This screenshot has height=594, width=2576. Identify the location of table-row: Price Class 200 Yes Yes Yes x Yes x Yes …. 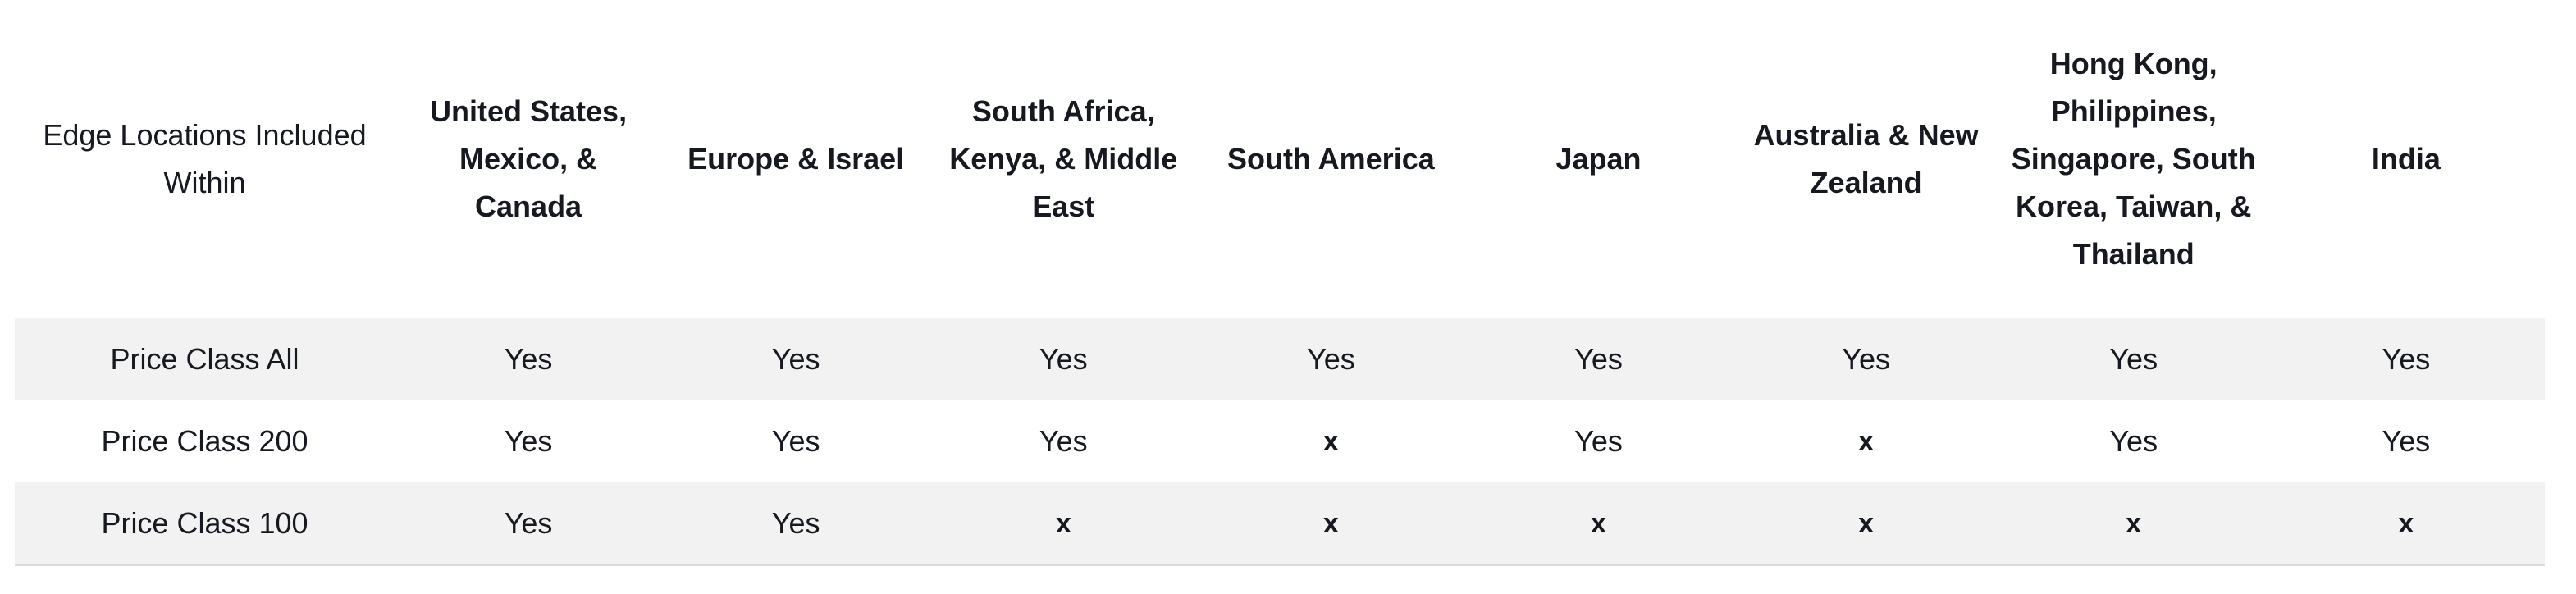
(1280, 441).